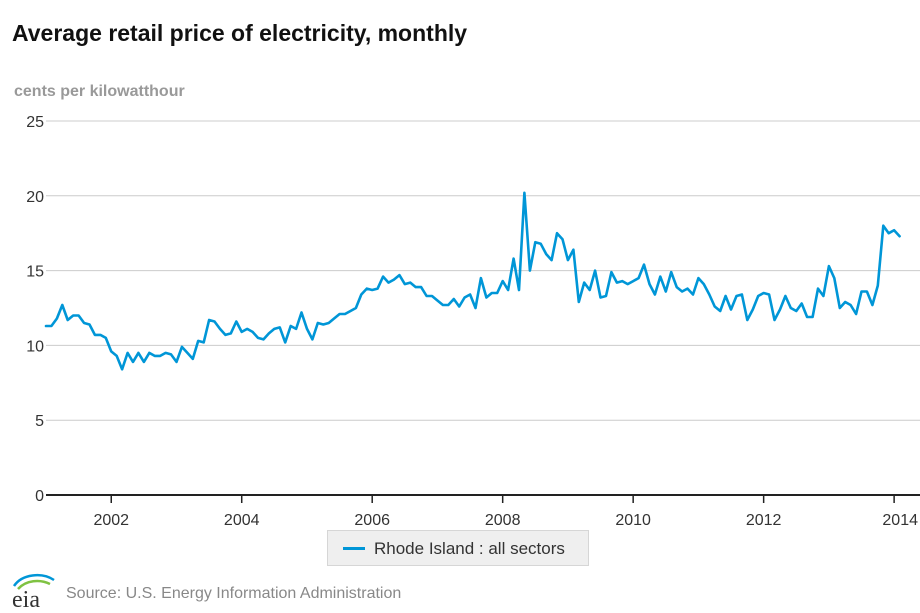 The width and height of the screenshot is (920, 613). I want to click on x-tick-label: 2012, so click(764, 520).